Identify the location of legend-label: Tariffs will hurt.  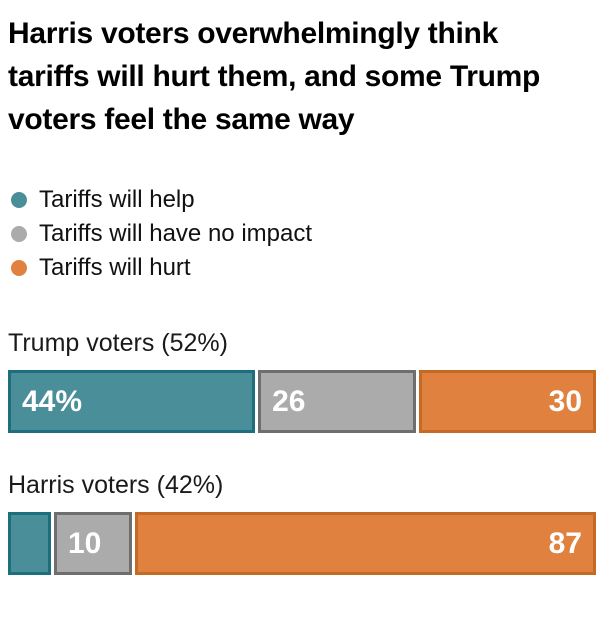
(115, 267).